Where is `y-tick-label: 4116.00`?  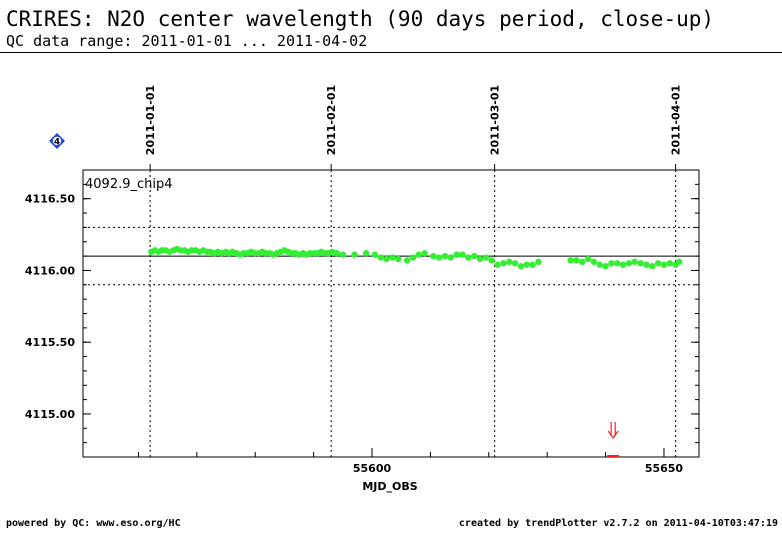 y-tick-label: 4116.00 is located at coordinates (50, 270).